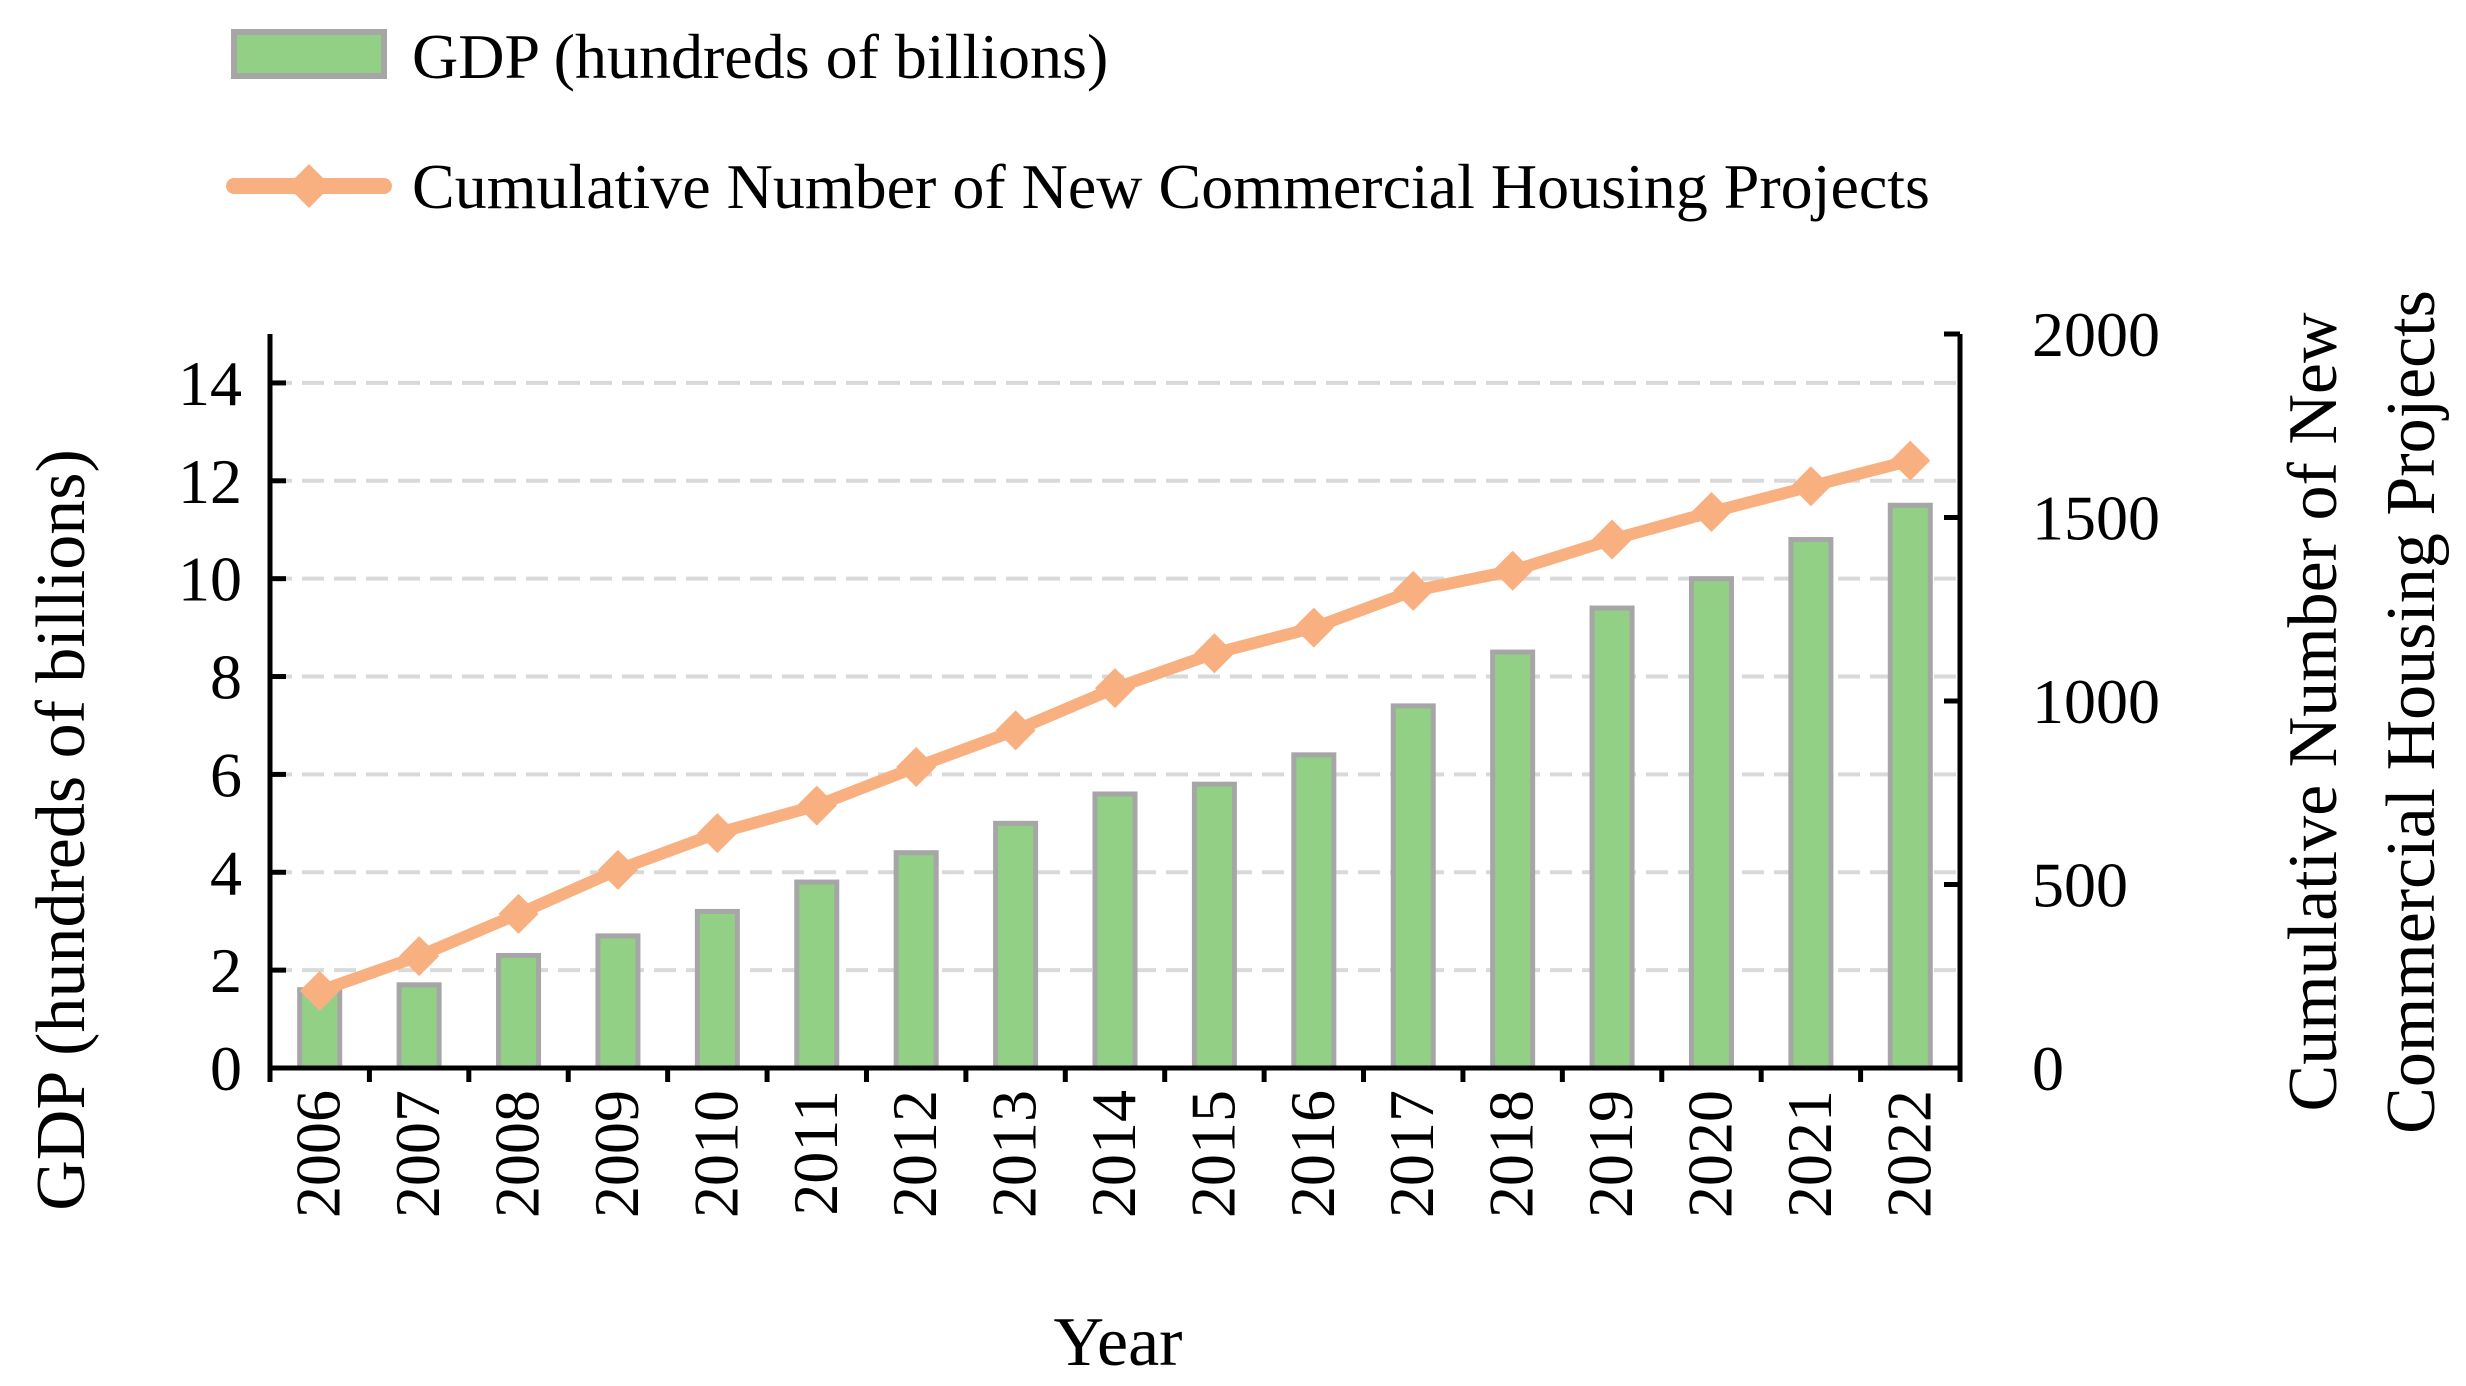 The width and height of the screenshot is (2466, 1386). What do you see at coordinates (517, 1154) in the screenshot?
I see `x-tick-label: 2008` at bounding box center [517, 1154].